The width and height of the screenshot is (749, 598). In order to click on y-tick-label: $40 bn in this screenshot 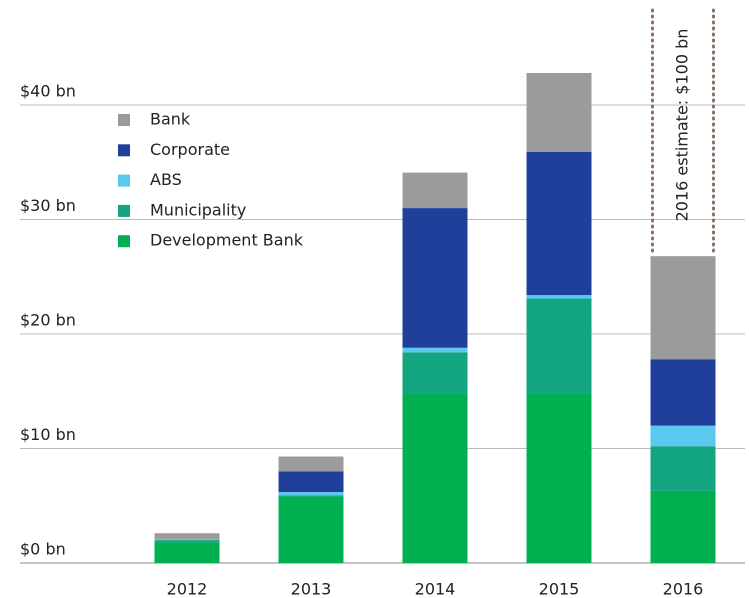, I will do `click(48, 91)`.